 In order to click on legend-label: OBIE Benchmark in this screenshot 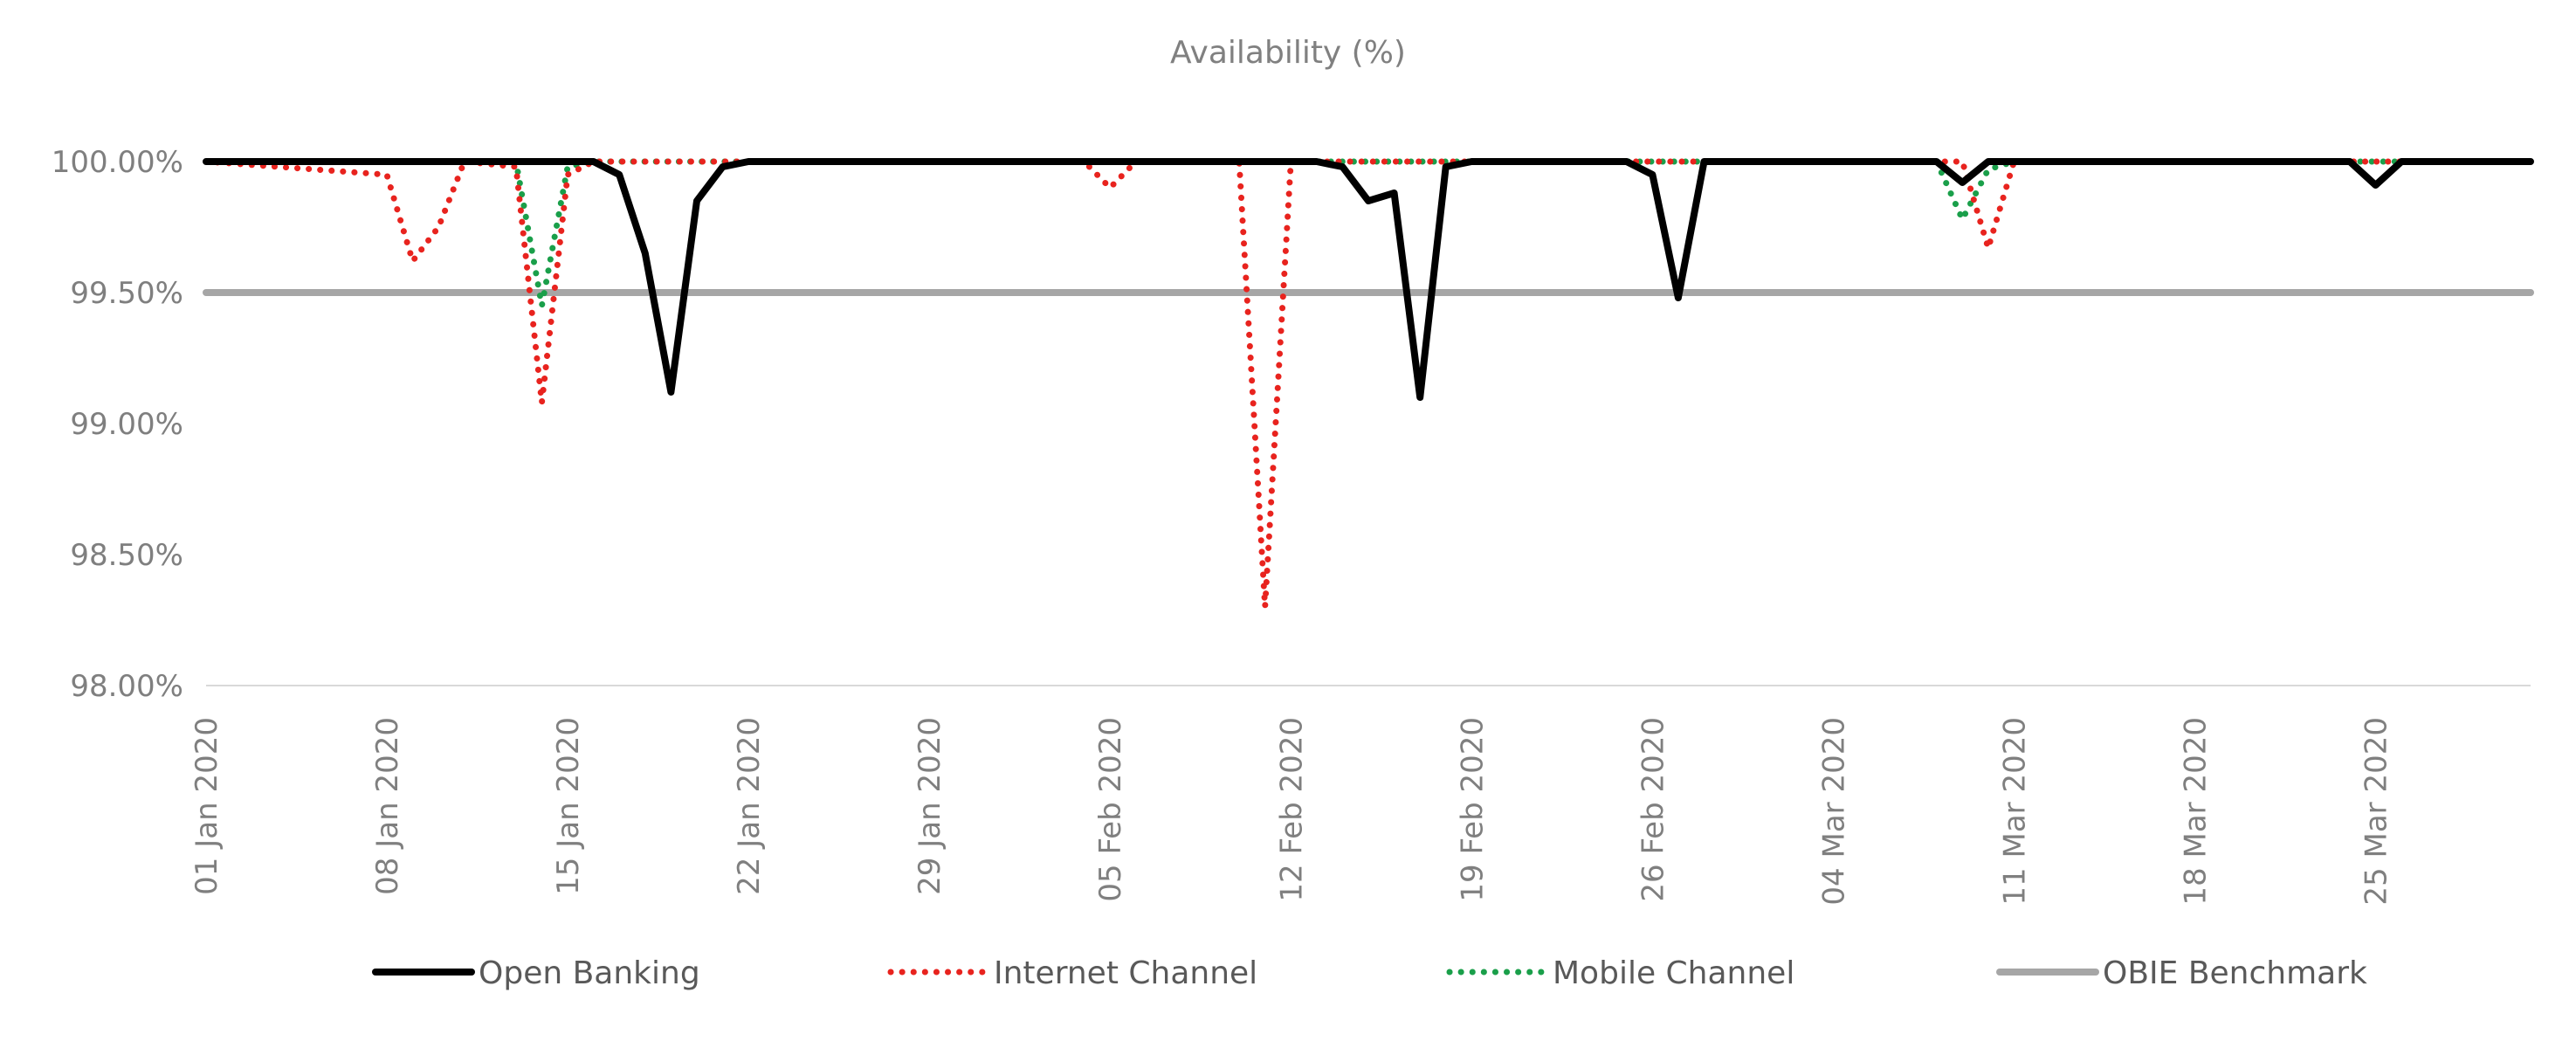, I will do `click(2235, 973)`.